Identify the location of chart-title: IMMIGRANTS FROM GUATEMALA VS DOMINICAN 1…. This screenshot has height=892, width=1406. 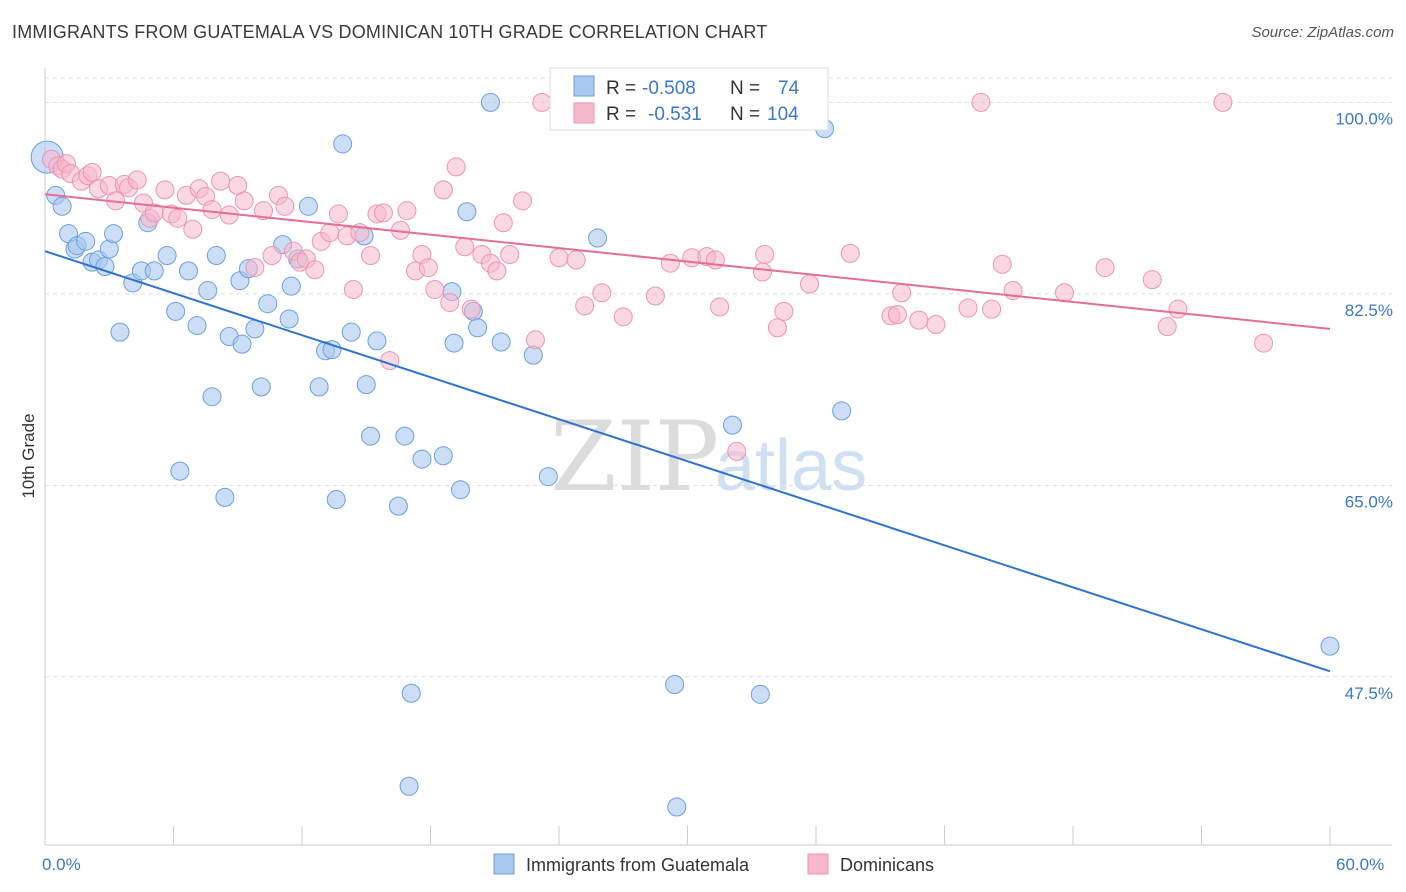
(390, 32).